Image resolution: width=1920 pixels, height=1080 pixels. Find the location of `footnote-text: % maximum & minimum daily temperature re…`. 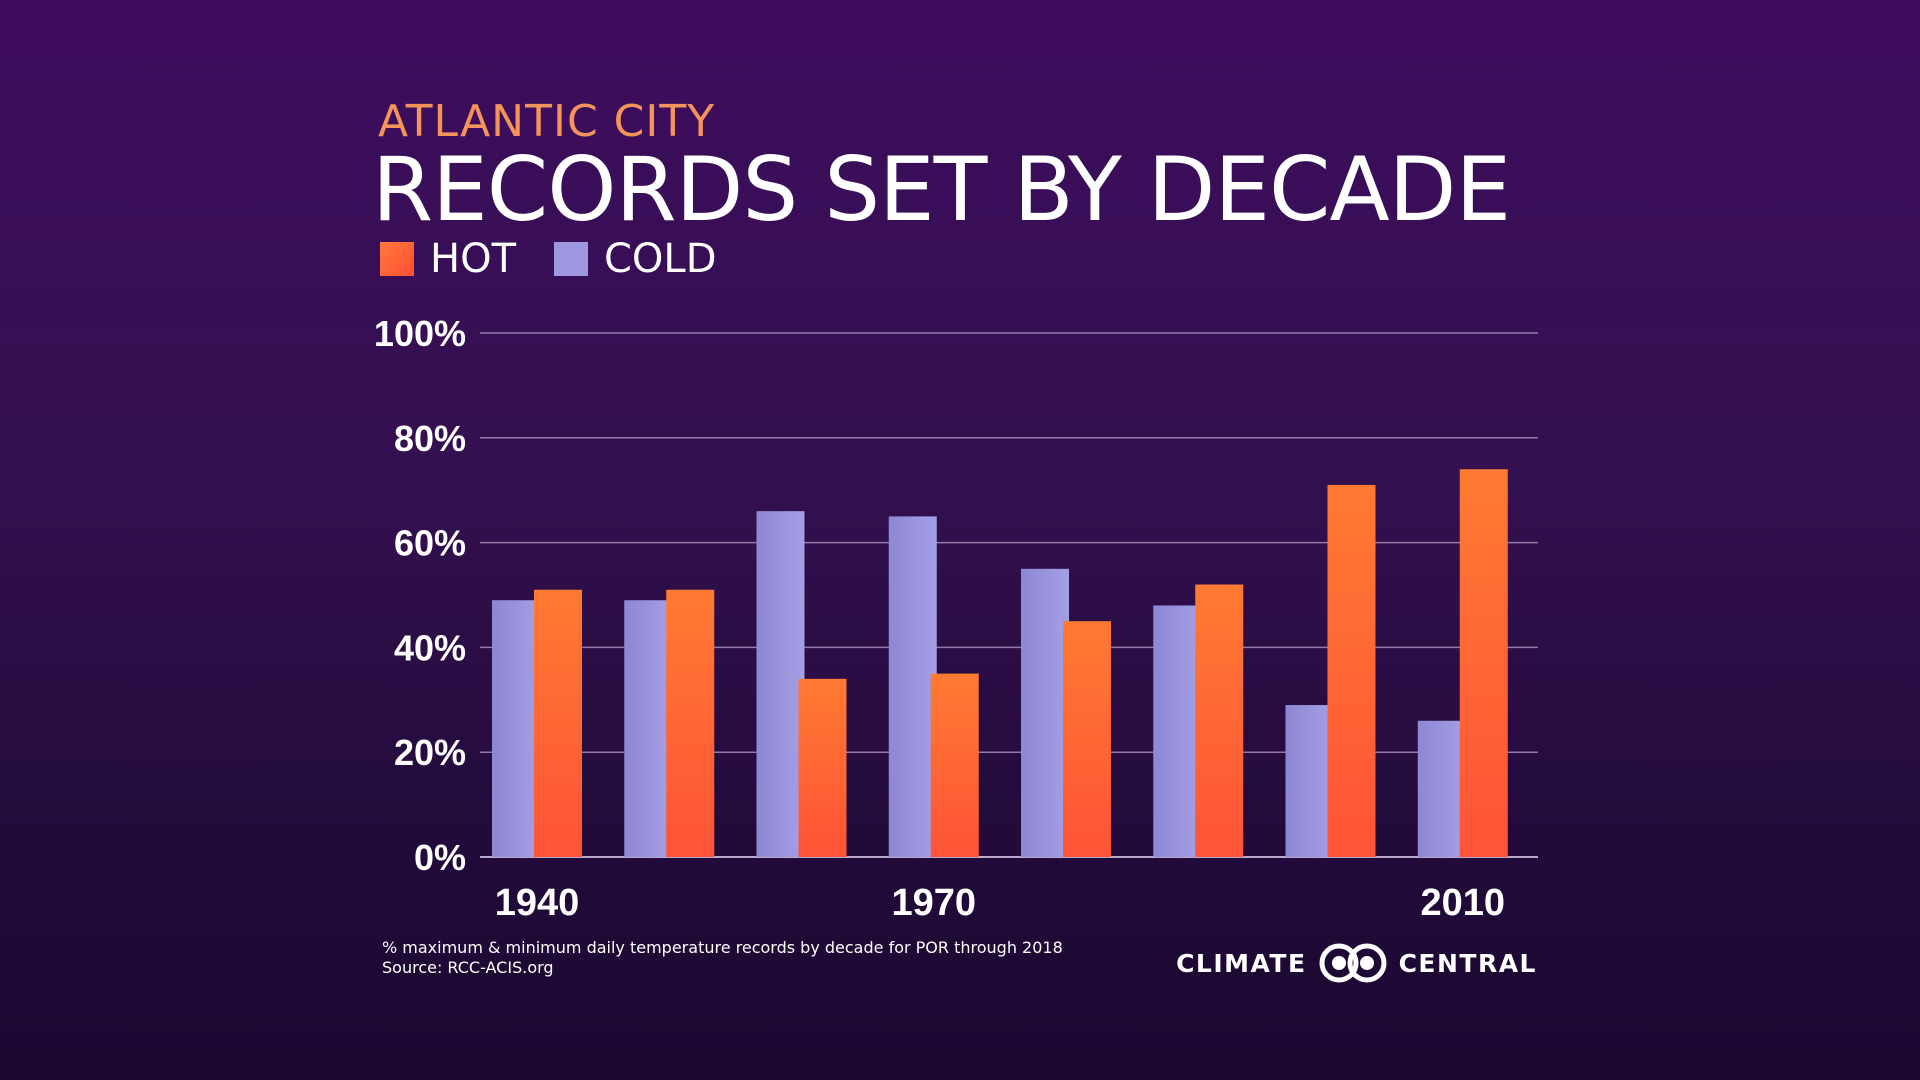

footnote-text: % maximum & minimum daily temperature re… is located at coordinates (722, 947).